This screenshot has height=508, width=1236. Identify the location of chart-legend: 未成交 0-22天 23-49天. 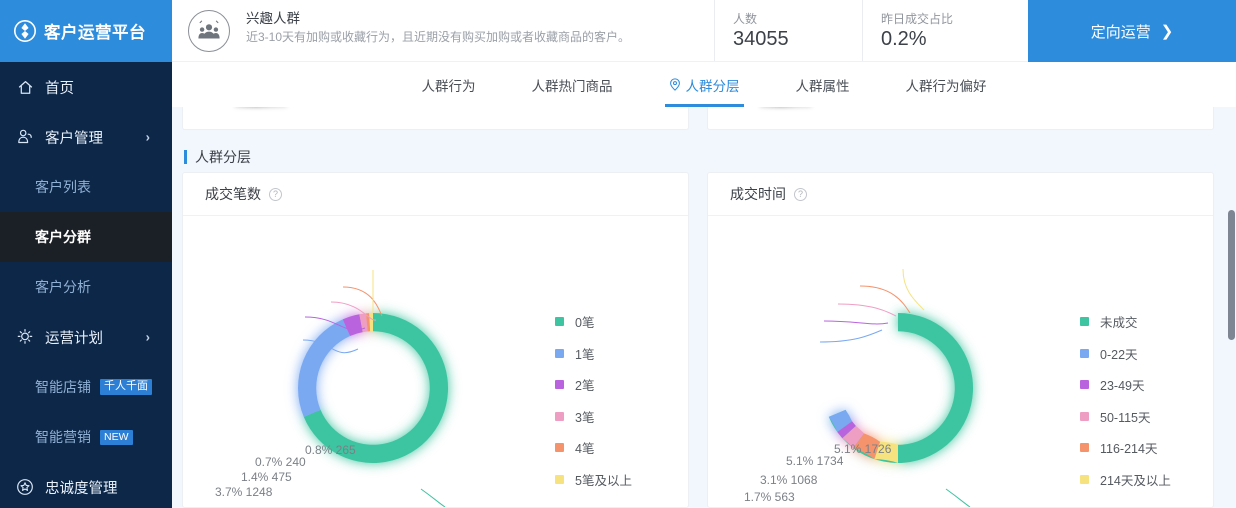
(1125, 400).